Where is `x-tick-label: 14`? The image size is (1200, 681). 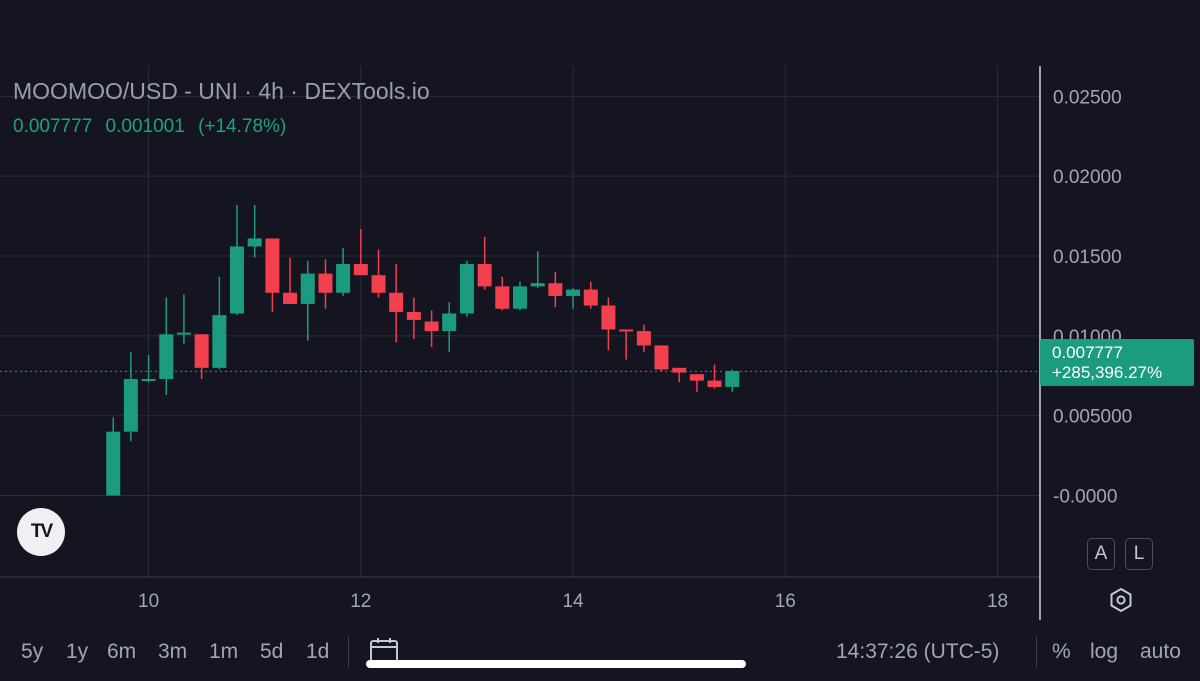 x-tick-label: 14 is located at coordinates (573, 601).